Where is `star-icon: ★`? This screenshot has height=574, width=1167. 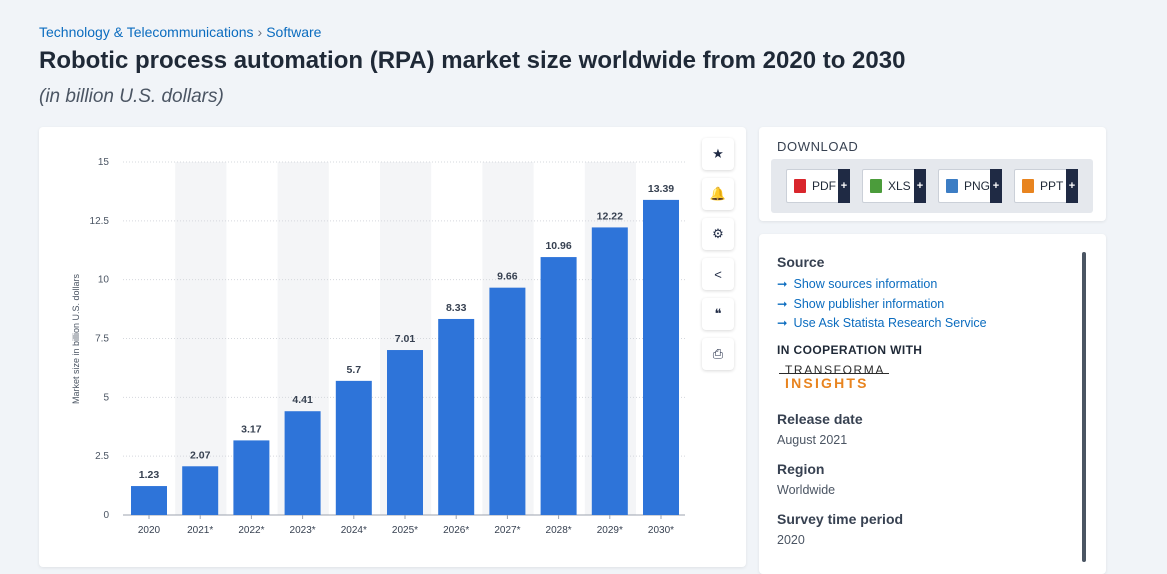
star-icon: ★ is located at coordinates (718, 153).